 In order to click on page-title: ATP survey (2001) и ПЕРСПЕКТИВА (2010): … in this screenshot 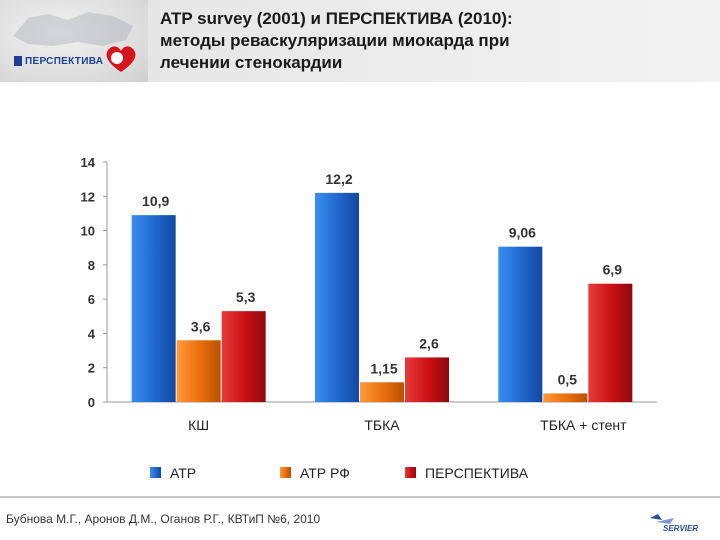, I will do `click(430, 41)`.